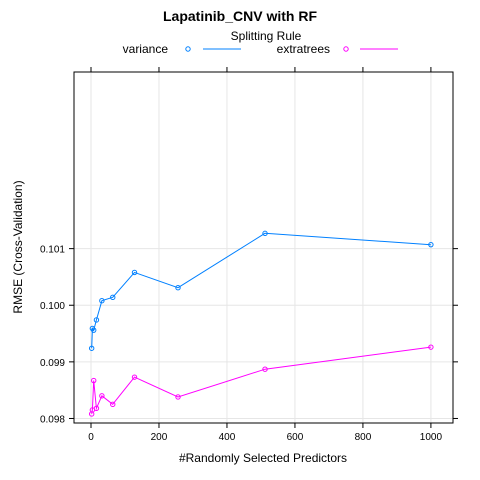  I want to click on chart-title: Lapatinib_CNV with RF, so click(240, 16).